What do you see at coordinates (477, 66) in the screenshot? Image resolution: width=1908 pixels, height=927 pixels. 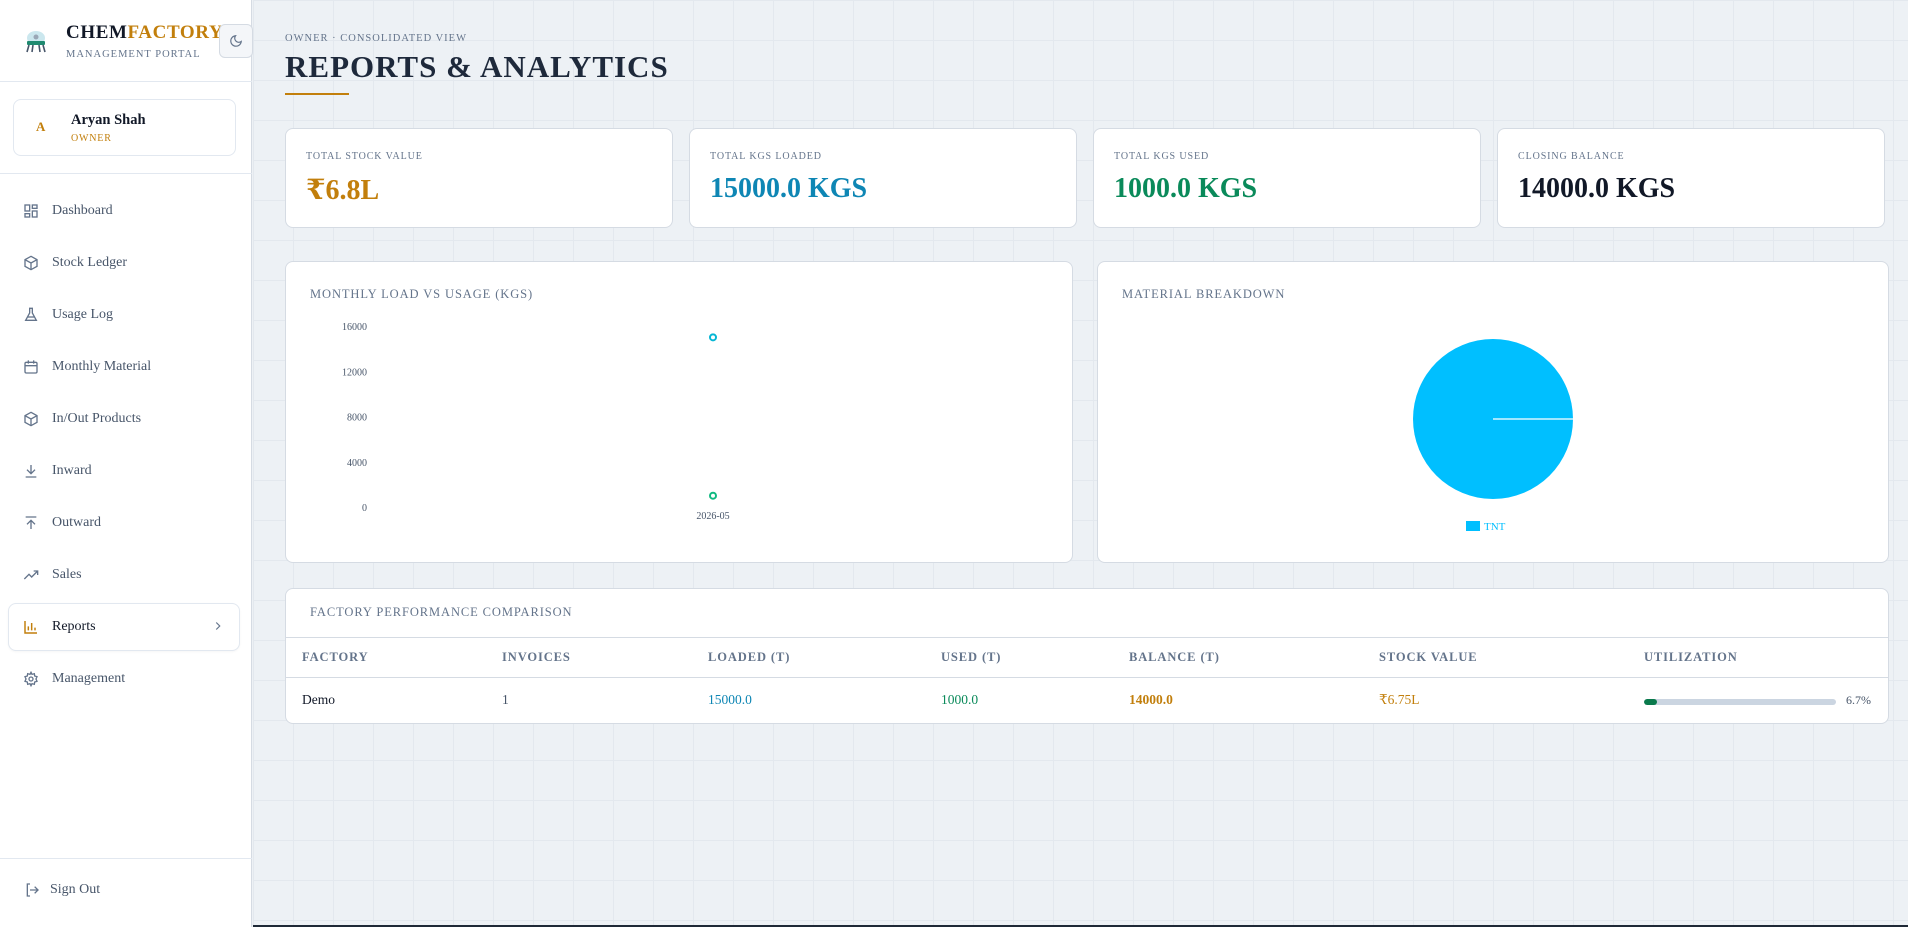 I see `page-title: REPORTS & ANALYTICS` at bounding box center [477, 66].